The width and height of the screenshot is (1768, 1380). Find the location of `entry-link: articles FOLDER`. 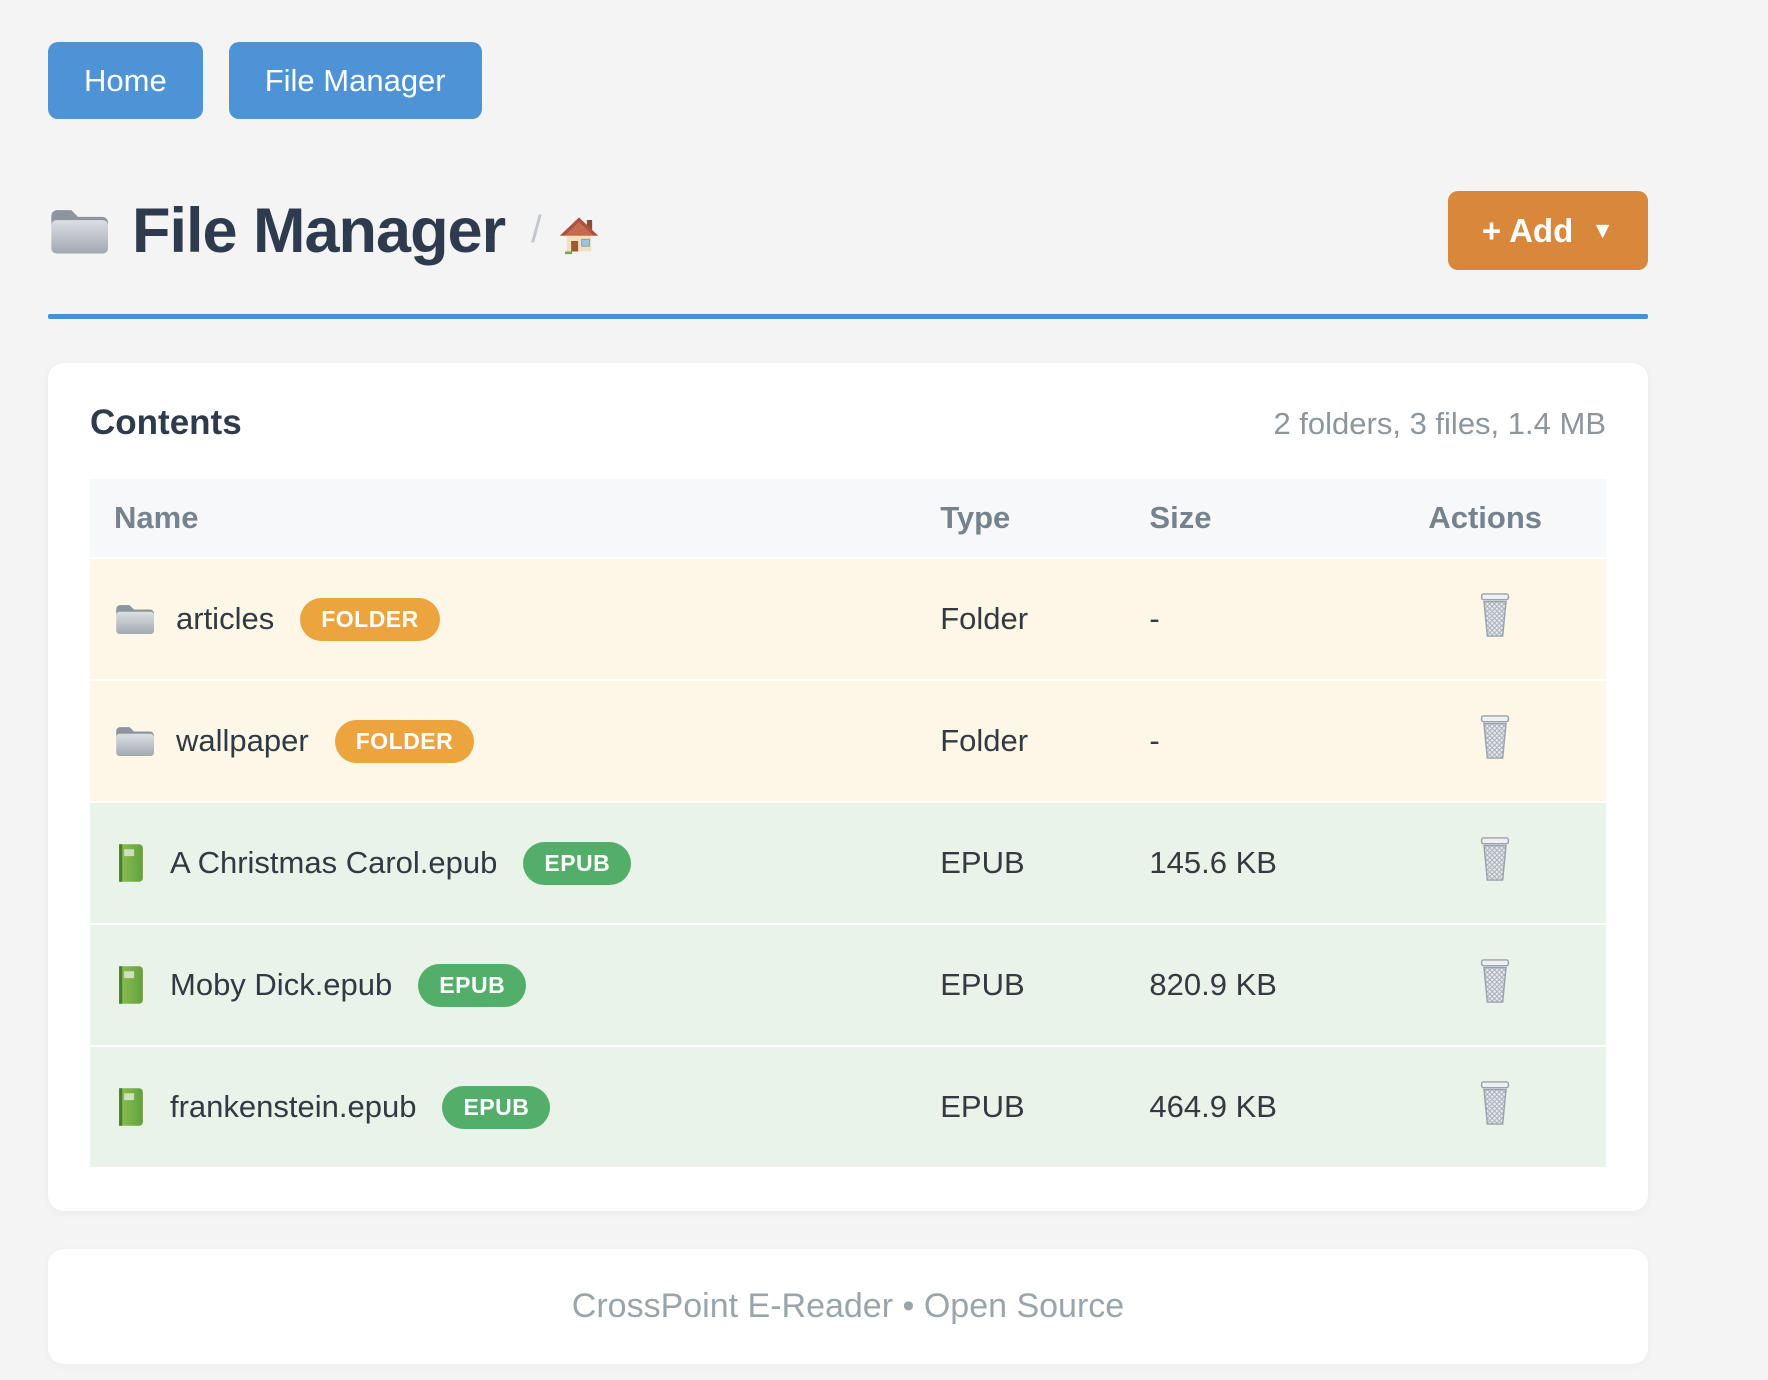

entry-link: articles FOLDER is located at coordinates (503, 619).